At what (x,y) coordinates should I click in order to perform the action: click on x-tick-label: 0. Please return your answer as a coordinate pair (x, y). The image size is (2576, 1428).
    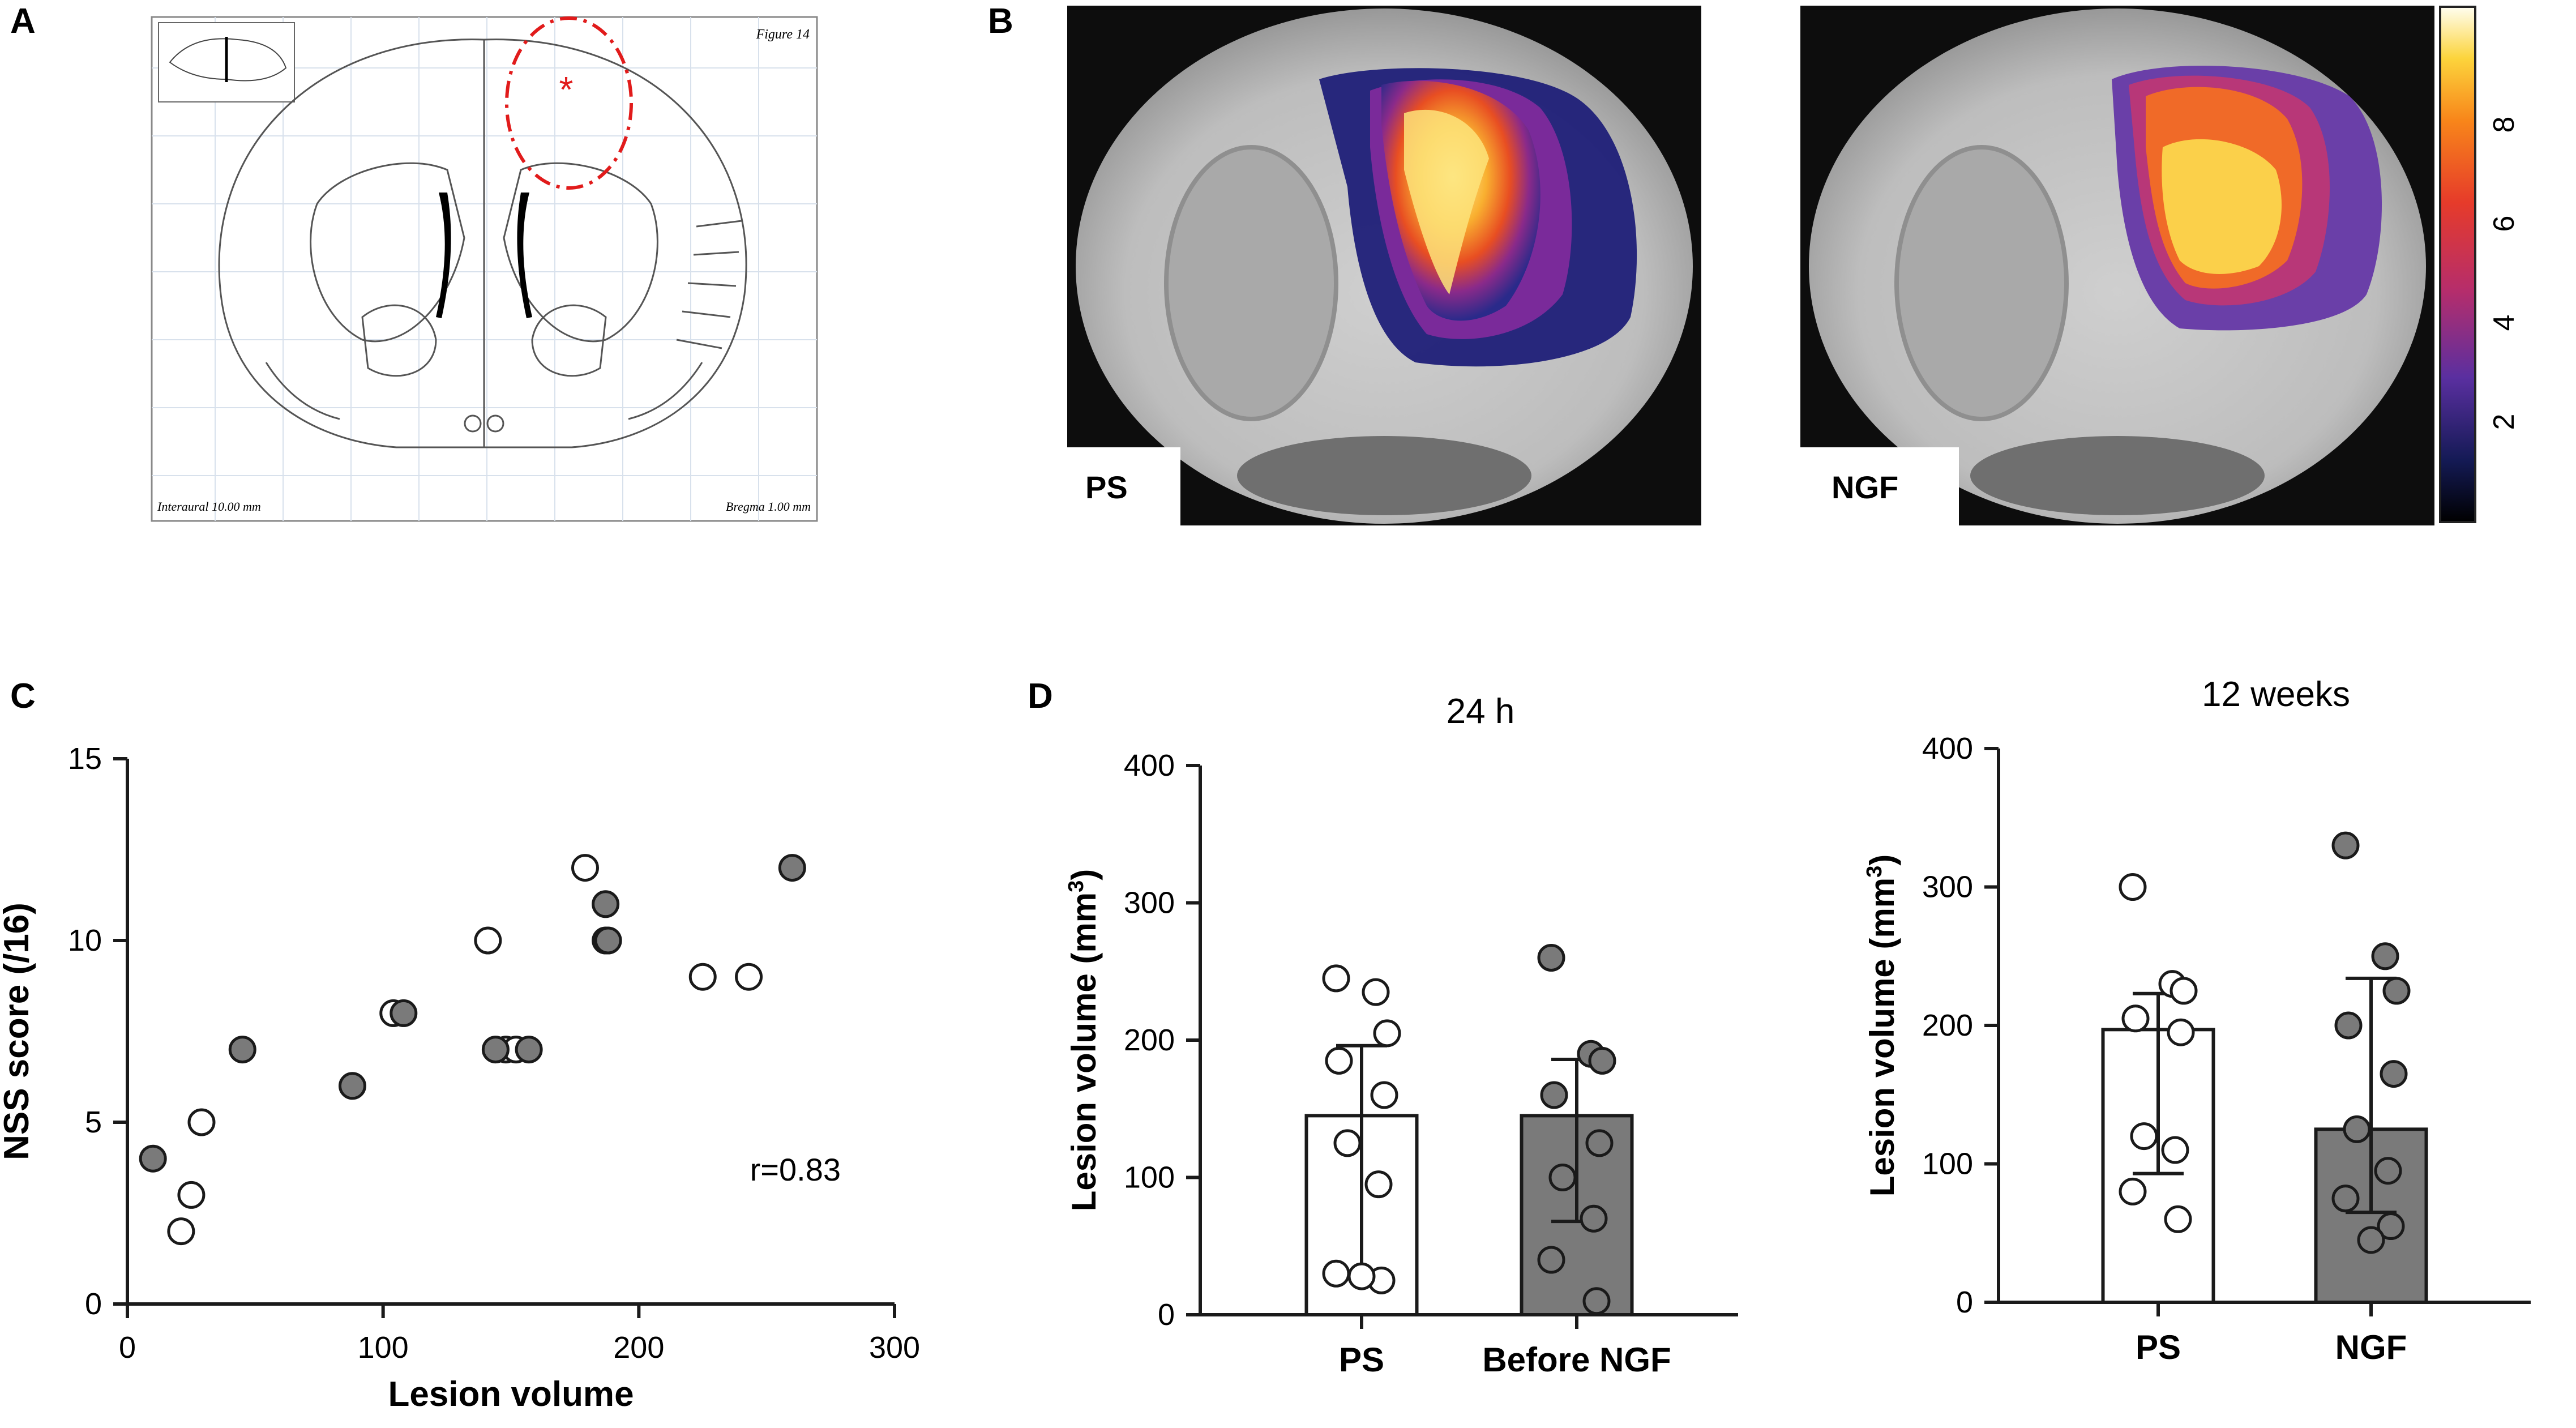
    Looking at the image, I should click on (127, 1348).